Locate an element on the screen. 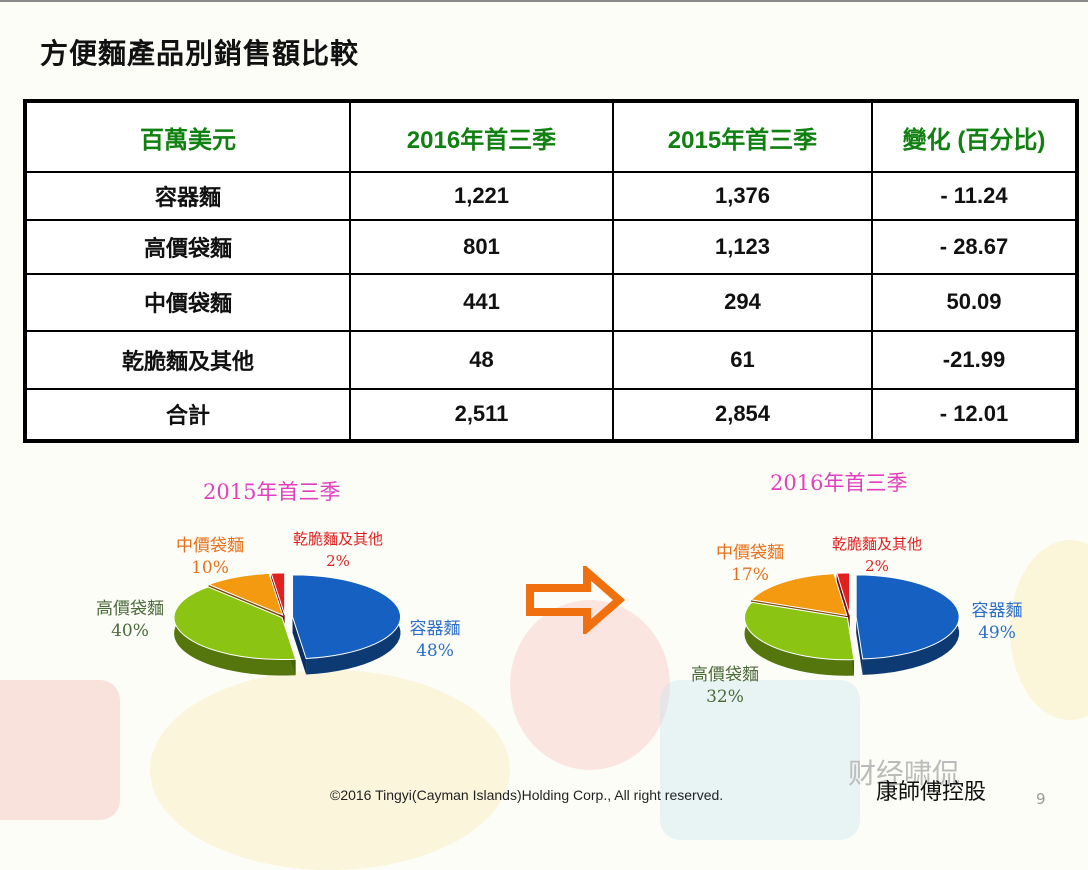 Image resolution: width=1088 pixels, height=870 pixels. arrow-right-icon is located at coordinates (575, 600).